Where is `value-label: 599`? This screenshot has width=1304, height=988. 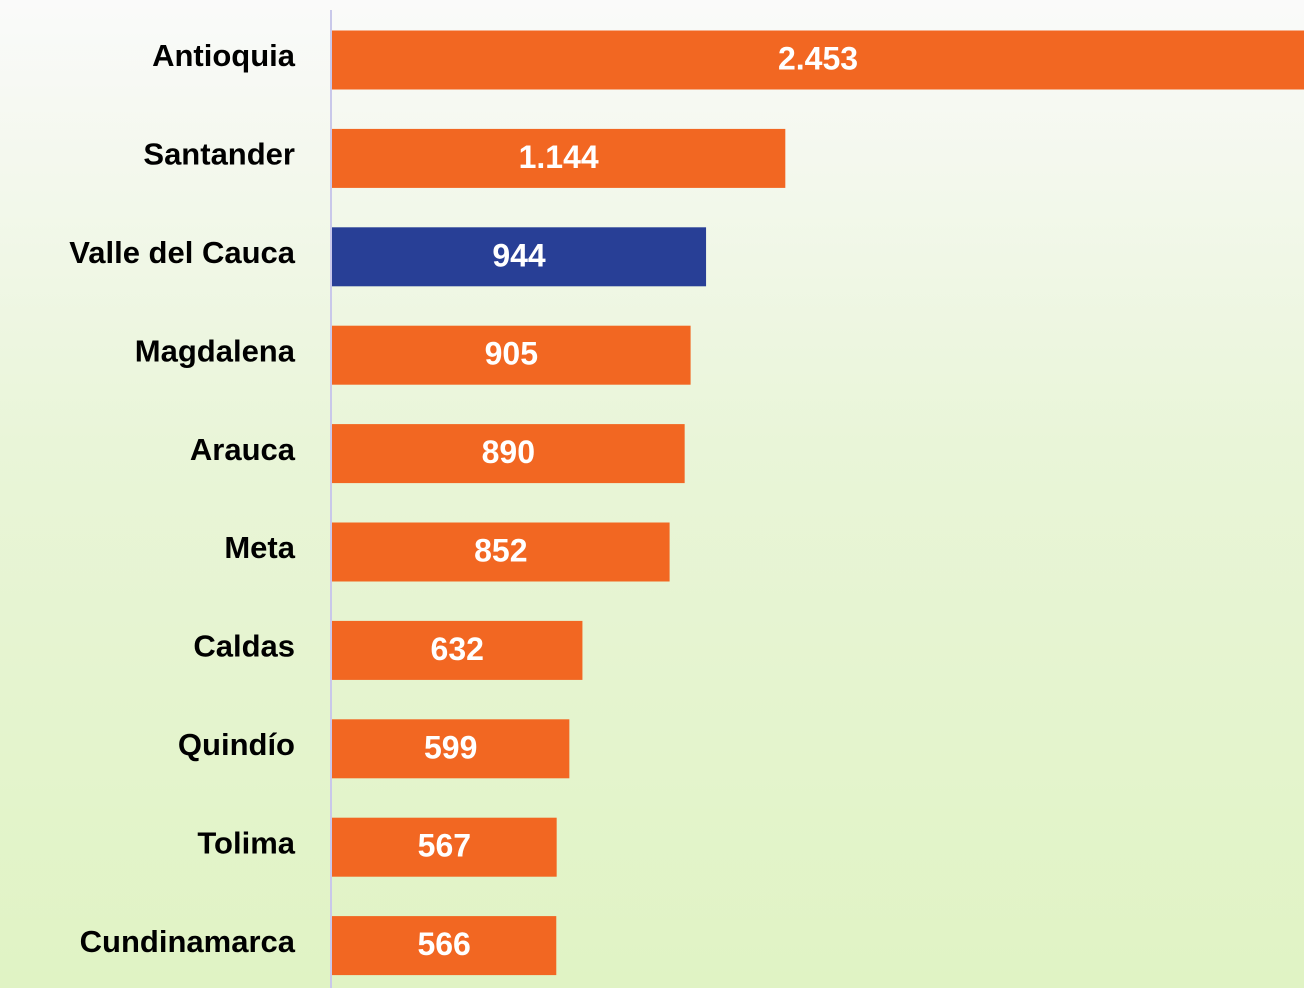 value-label: 599 is located at coordinates (450, 747).